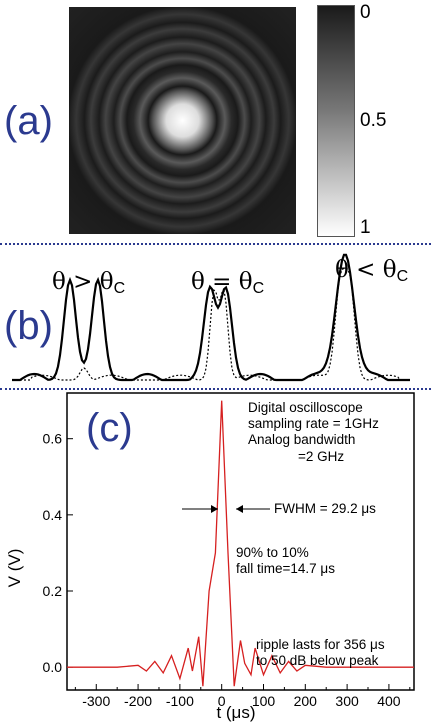 This screenshot has width=431, height=723. I want to click on x-tick-label: 100, so click(264, 701).